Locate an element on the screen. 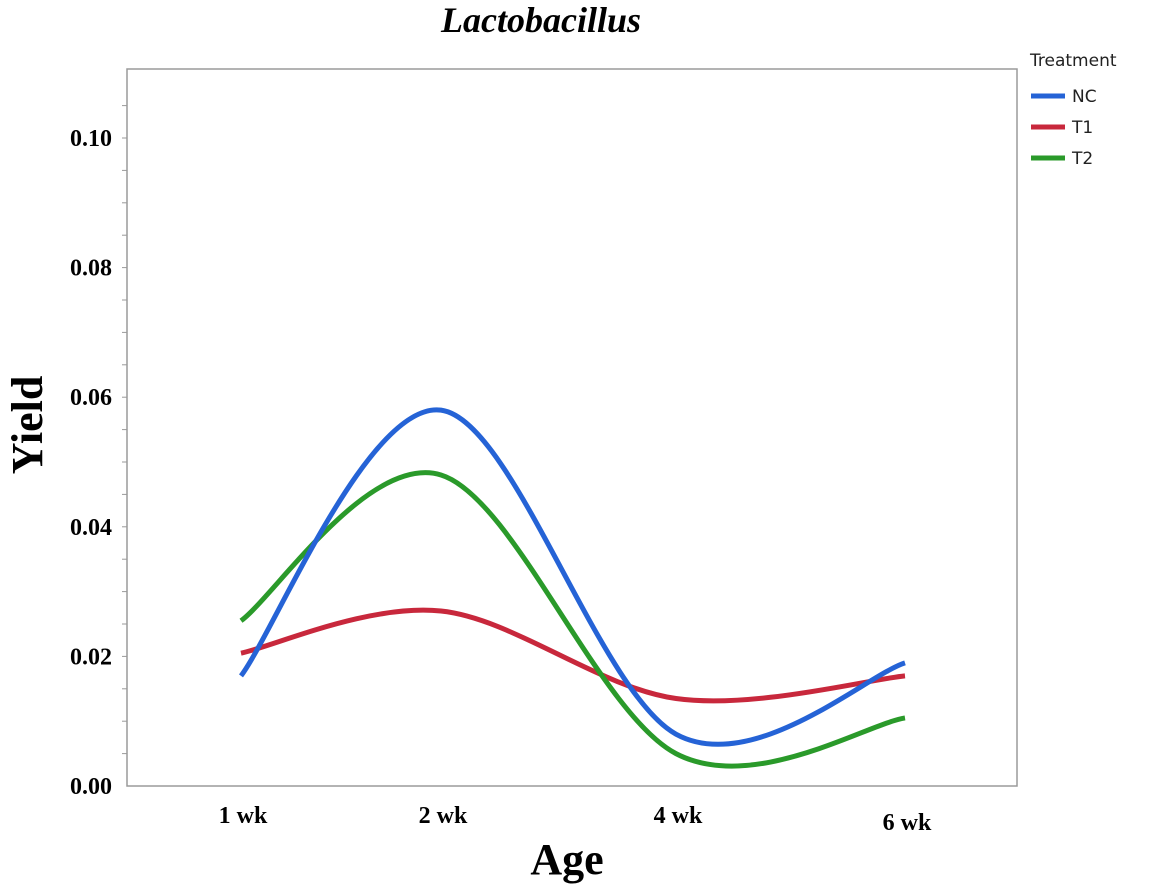 The image size is (1161, 886). legend: Treatment NC T1 T2 is located at coordinates (1073, 110).